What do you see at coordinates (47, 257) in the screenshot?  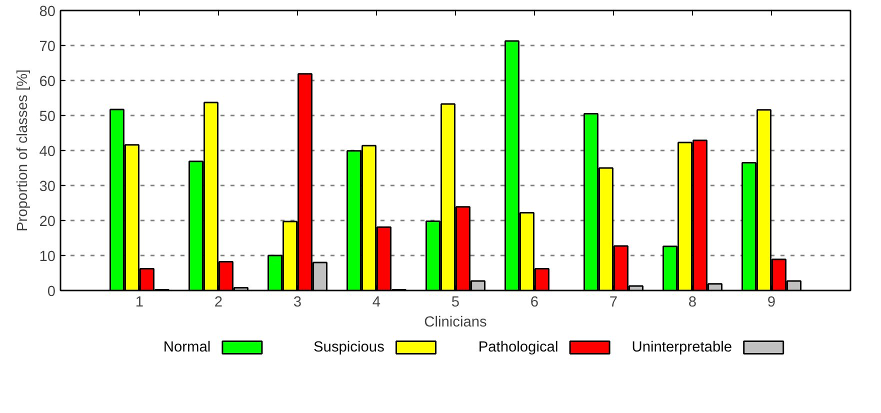 I see `y-tick-label: 10` at bounding box center [47, 257].